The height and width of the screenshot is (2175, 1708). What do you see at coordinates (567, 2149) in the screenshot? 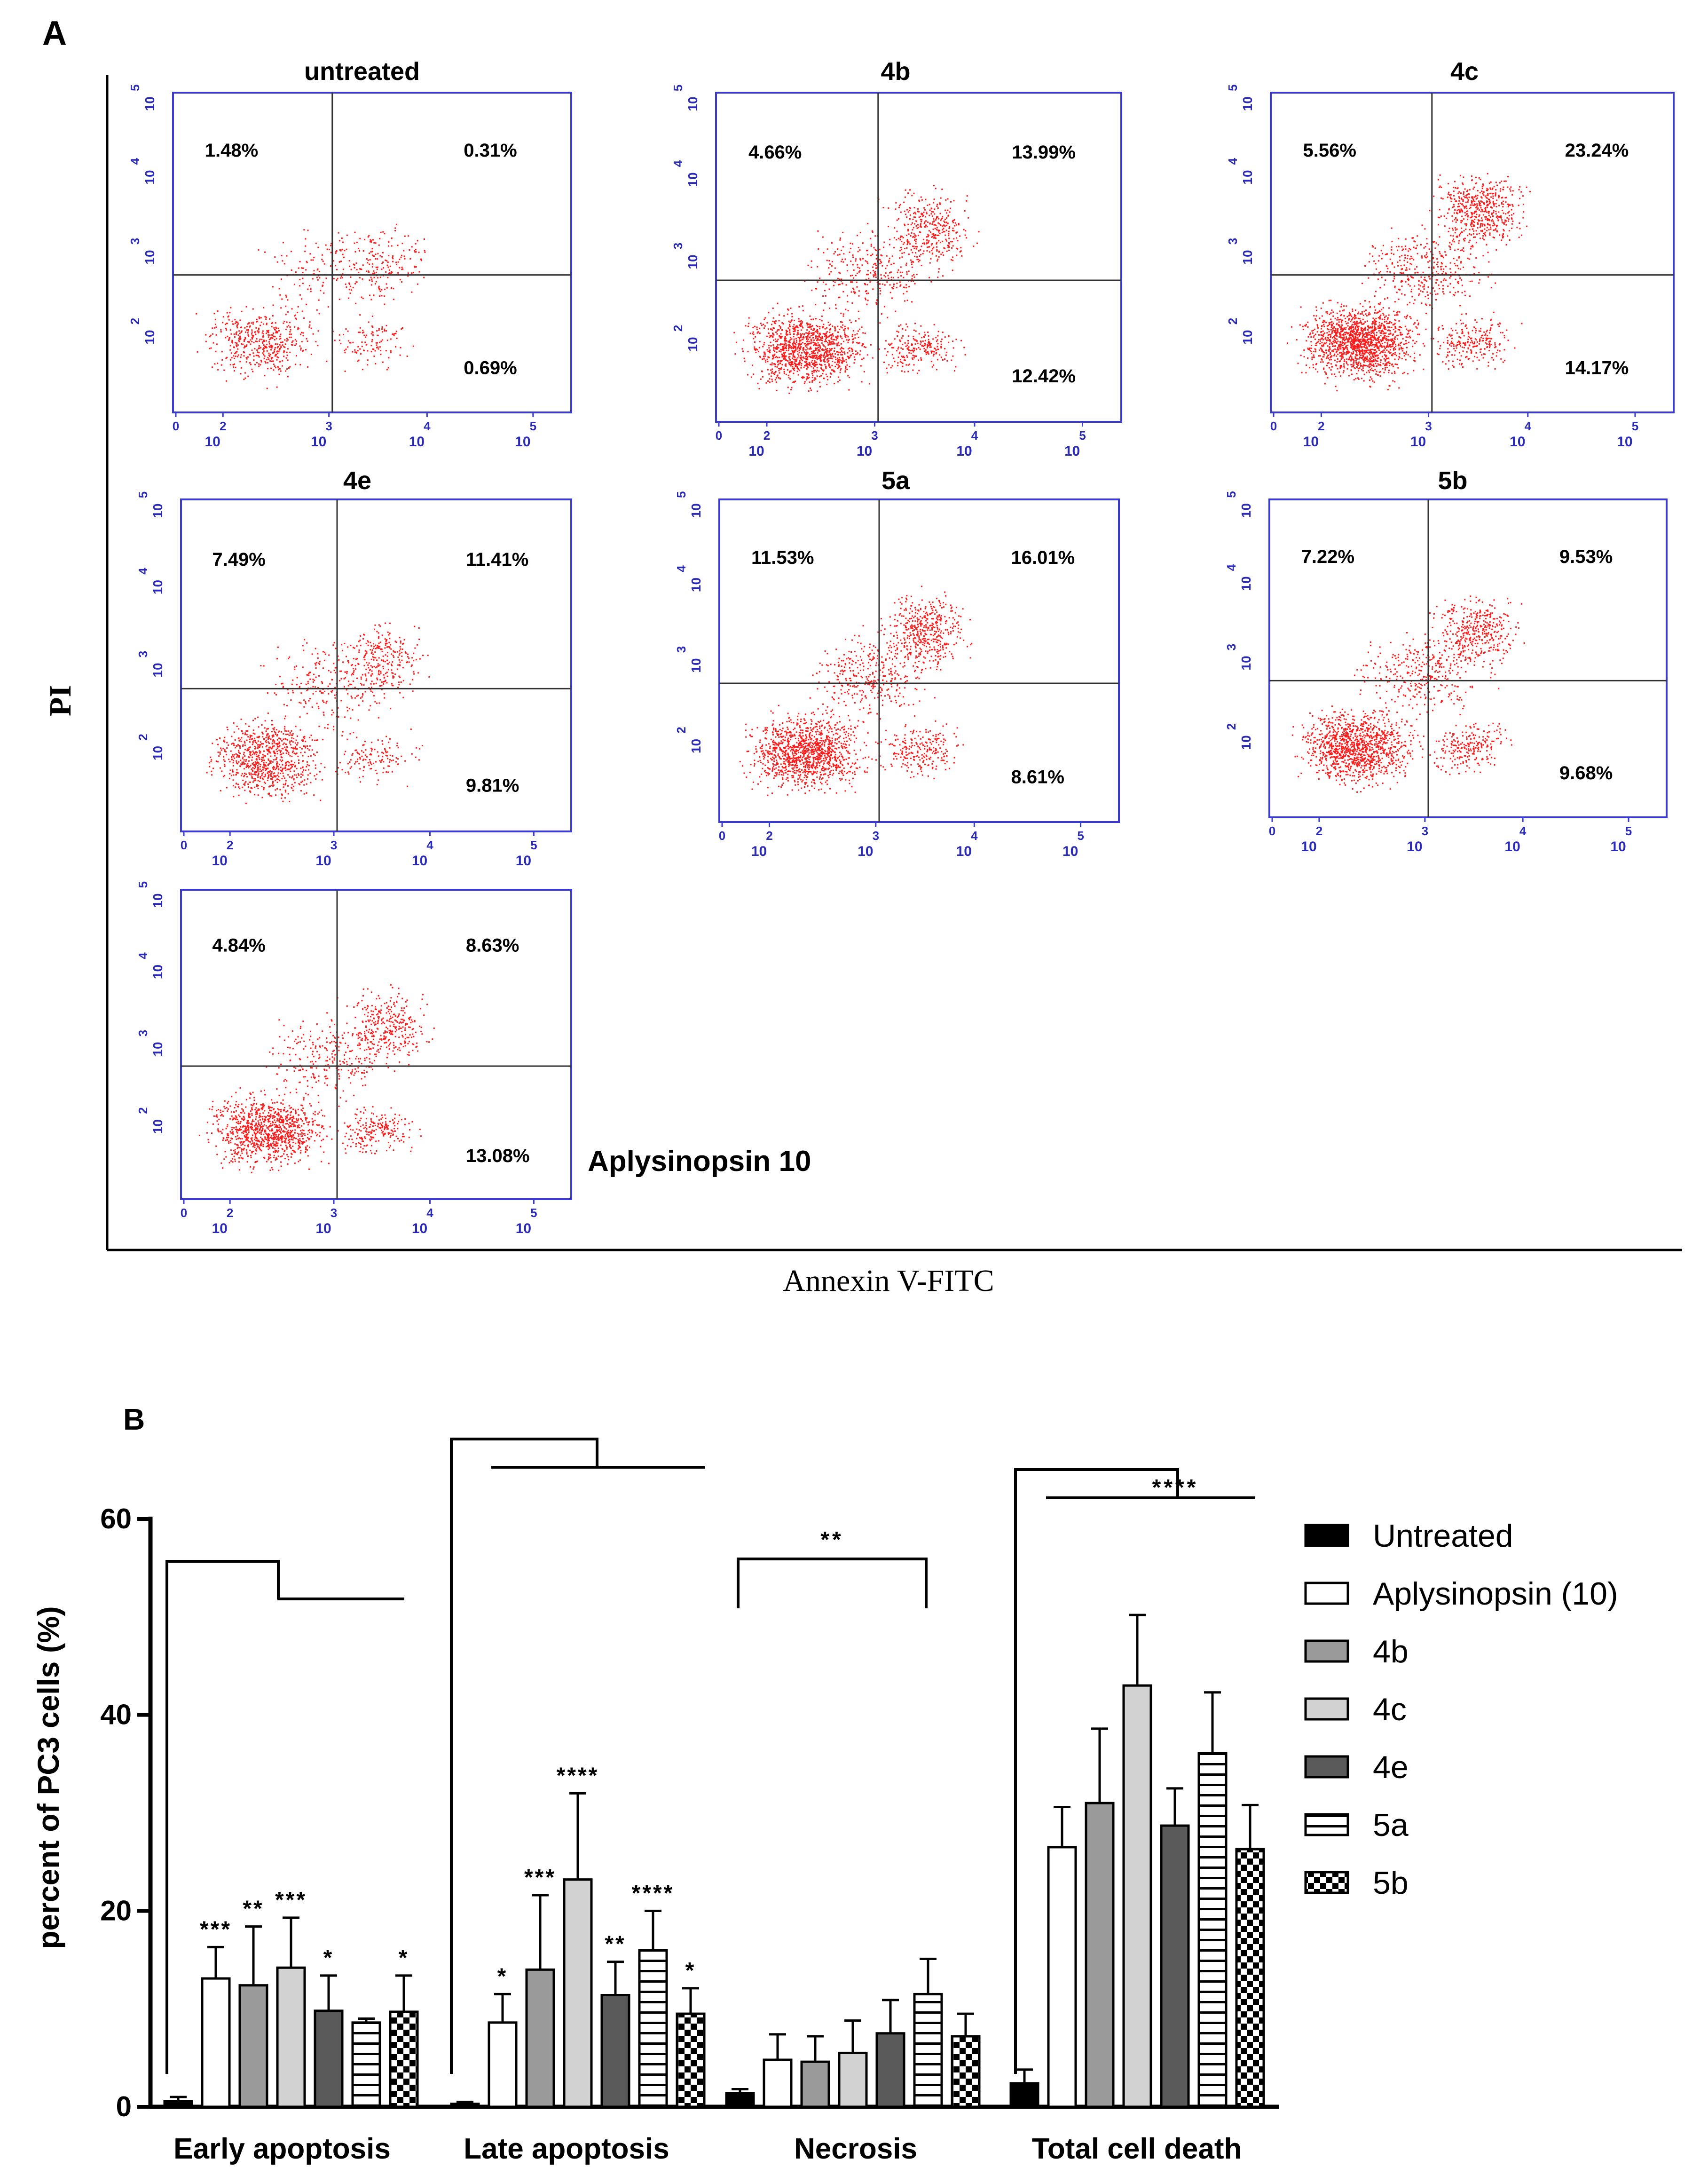
I see `category-label: Late apoptosis` at bounding box center [567, 2149].